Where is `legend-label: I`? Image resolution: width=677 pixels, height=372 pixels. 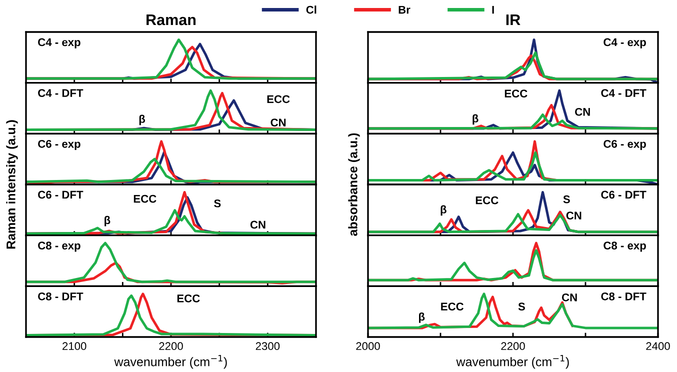 legend-label: I is located at coordinates (493, 10).